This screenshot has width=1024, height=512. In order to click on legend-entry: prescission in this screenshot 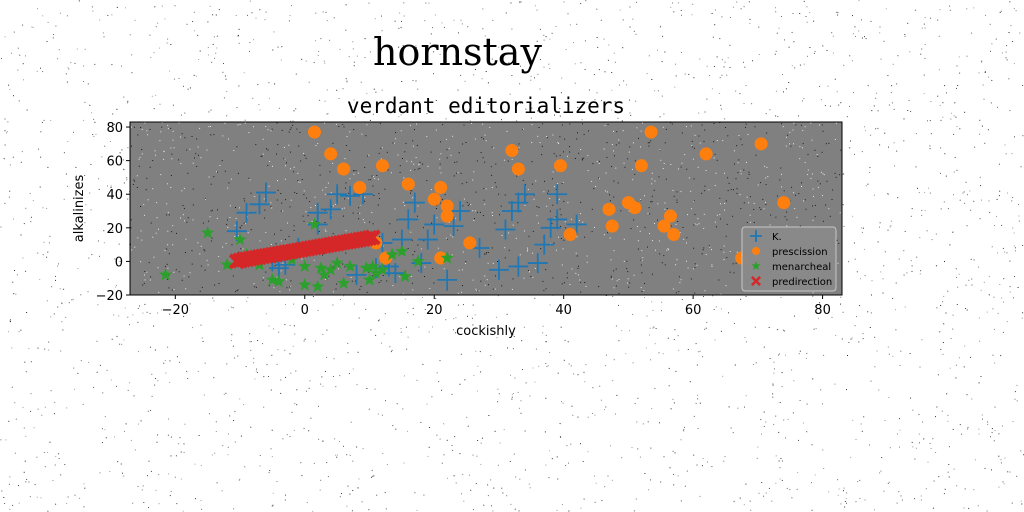, I will do `click(790, 252)`.